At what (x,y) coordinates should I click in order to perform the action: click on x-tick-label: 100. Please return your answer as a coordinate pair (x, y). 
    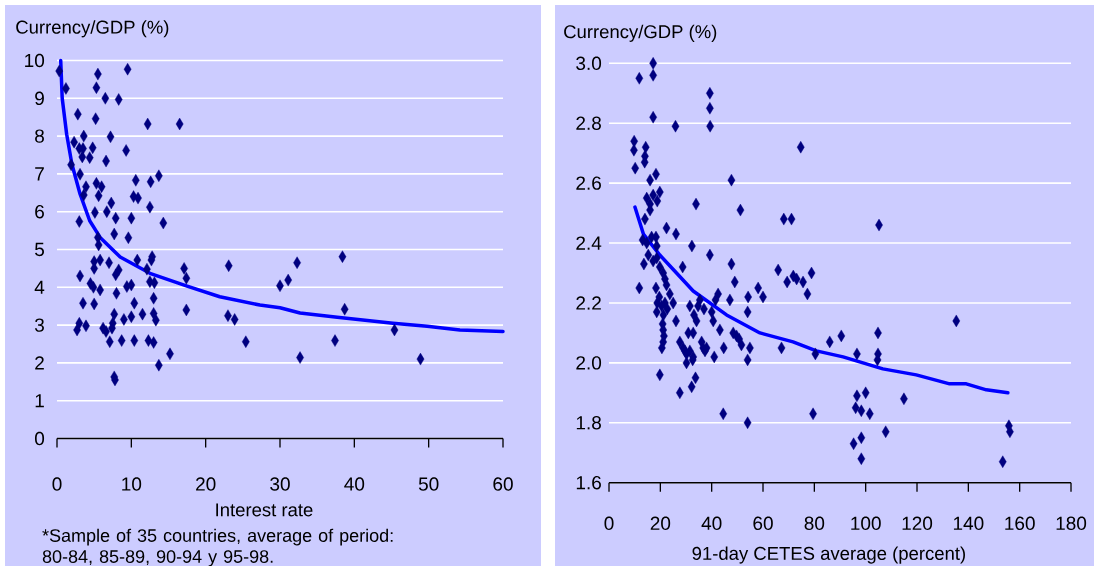
    Looking at the image, I should click on (866, 523).